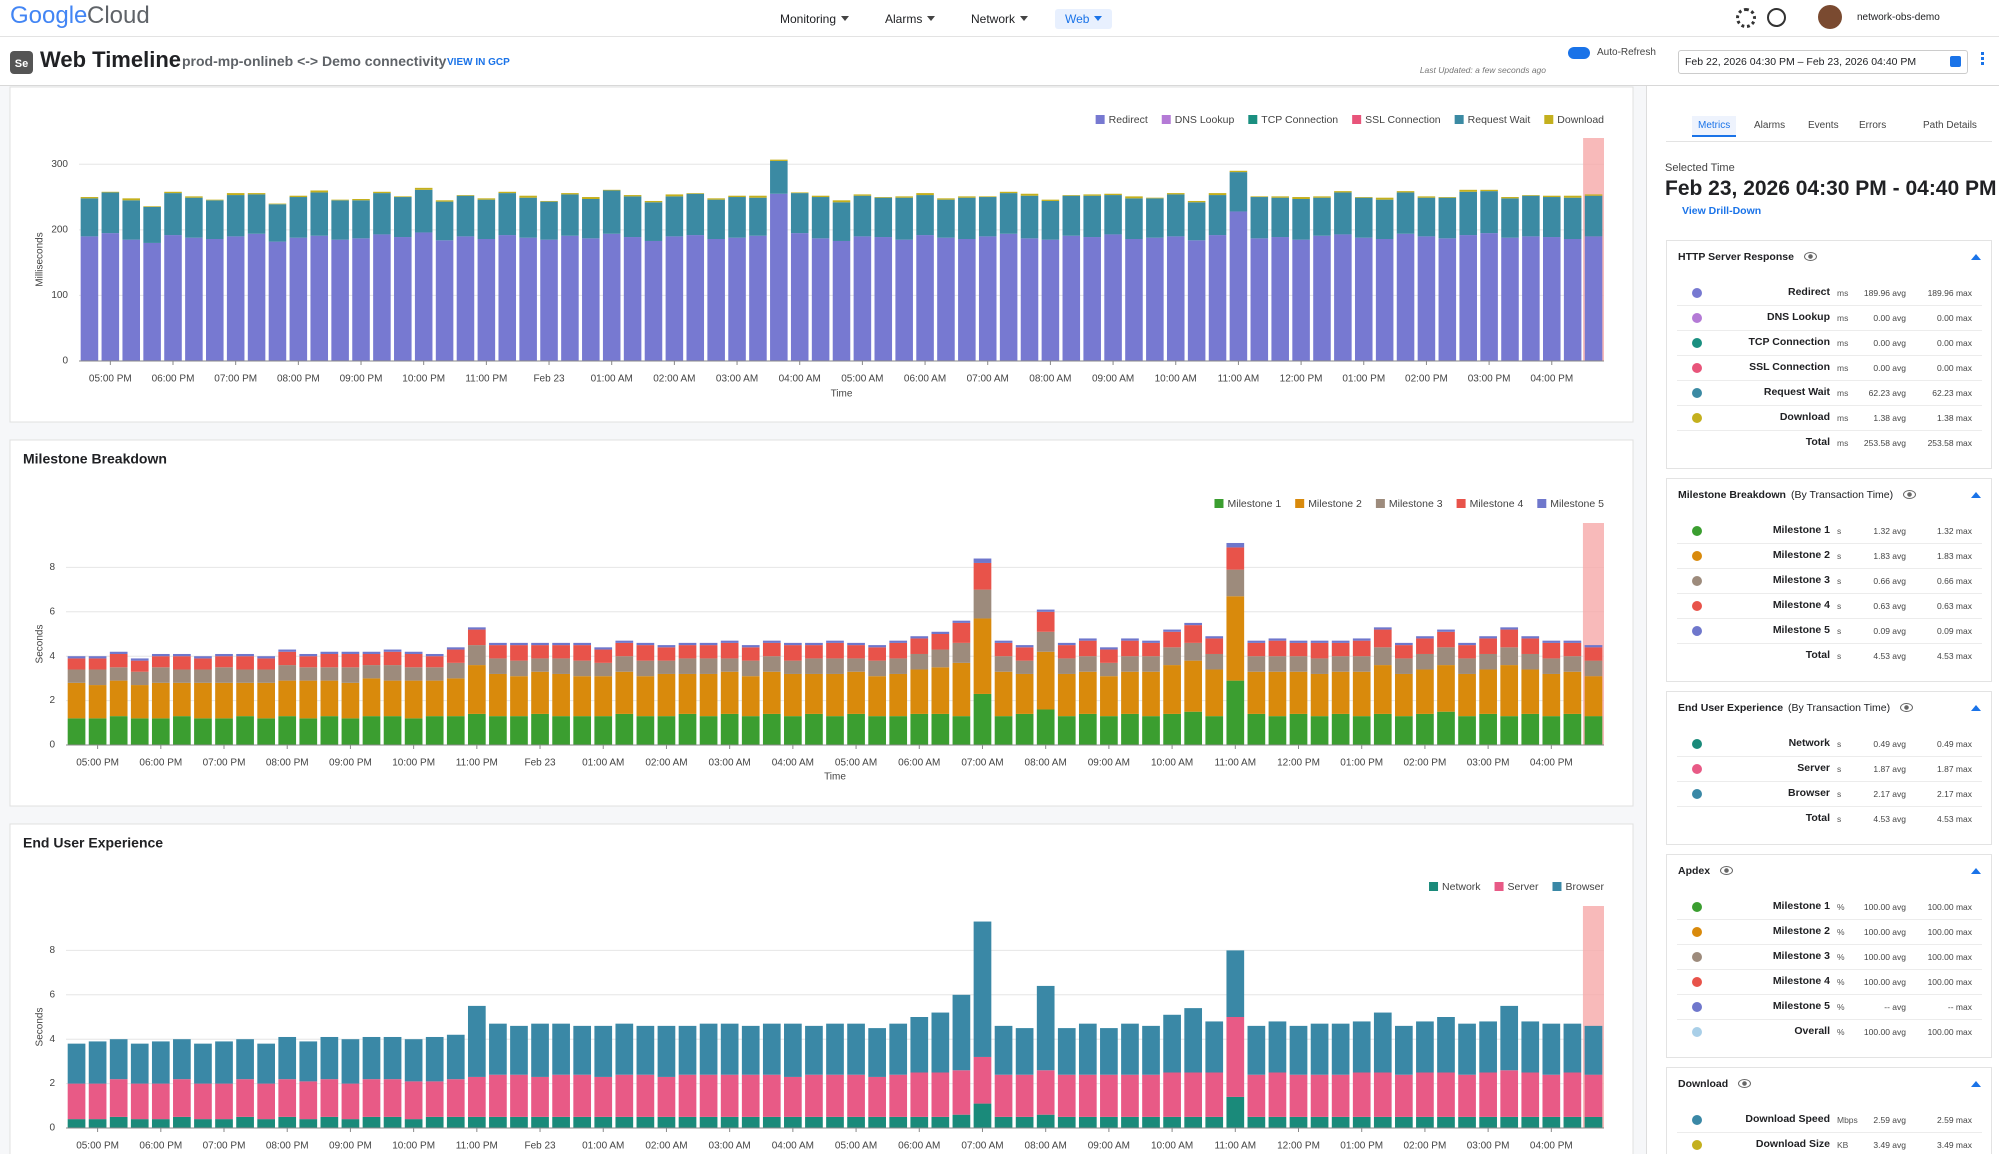  Describe the element at coordinates (1873, 125) in the screenshot. I see `tab: Errors` at that location.